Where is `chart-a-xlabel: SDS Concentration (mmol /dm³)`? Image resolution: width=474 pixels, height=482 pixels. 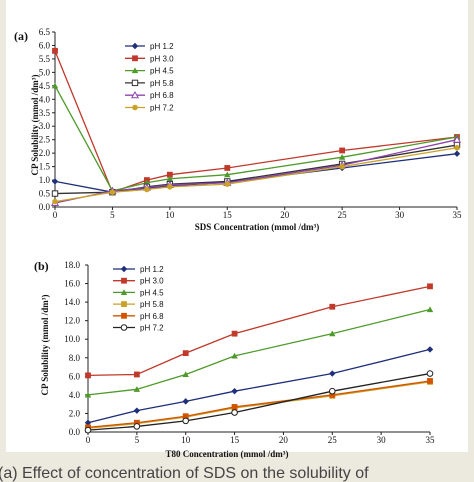 chart-a-xlabel: SDS Concentration (mmol /dm³) is located at coordinates (257, 227).